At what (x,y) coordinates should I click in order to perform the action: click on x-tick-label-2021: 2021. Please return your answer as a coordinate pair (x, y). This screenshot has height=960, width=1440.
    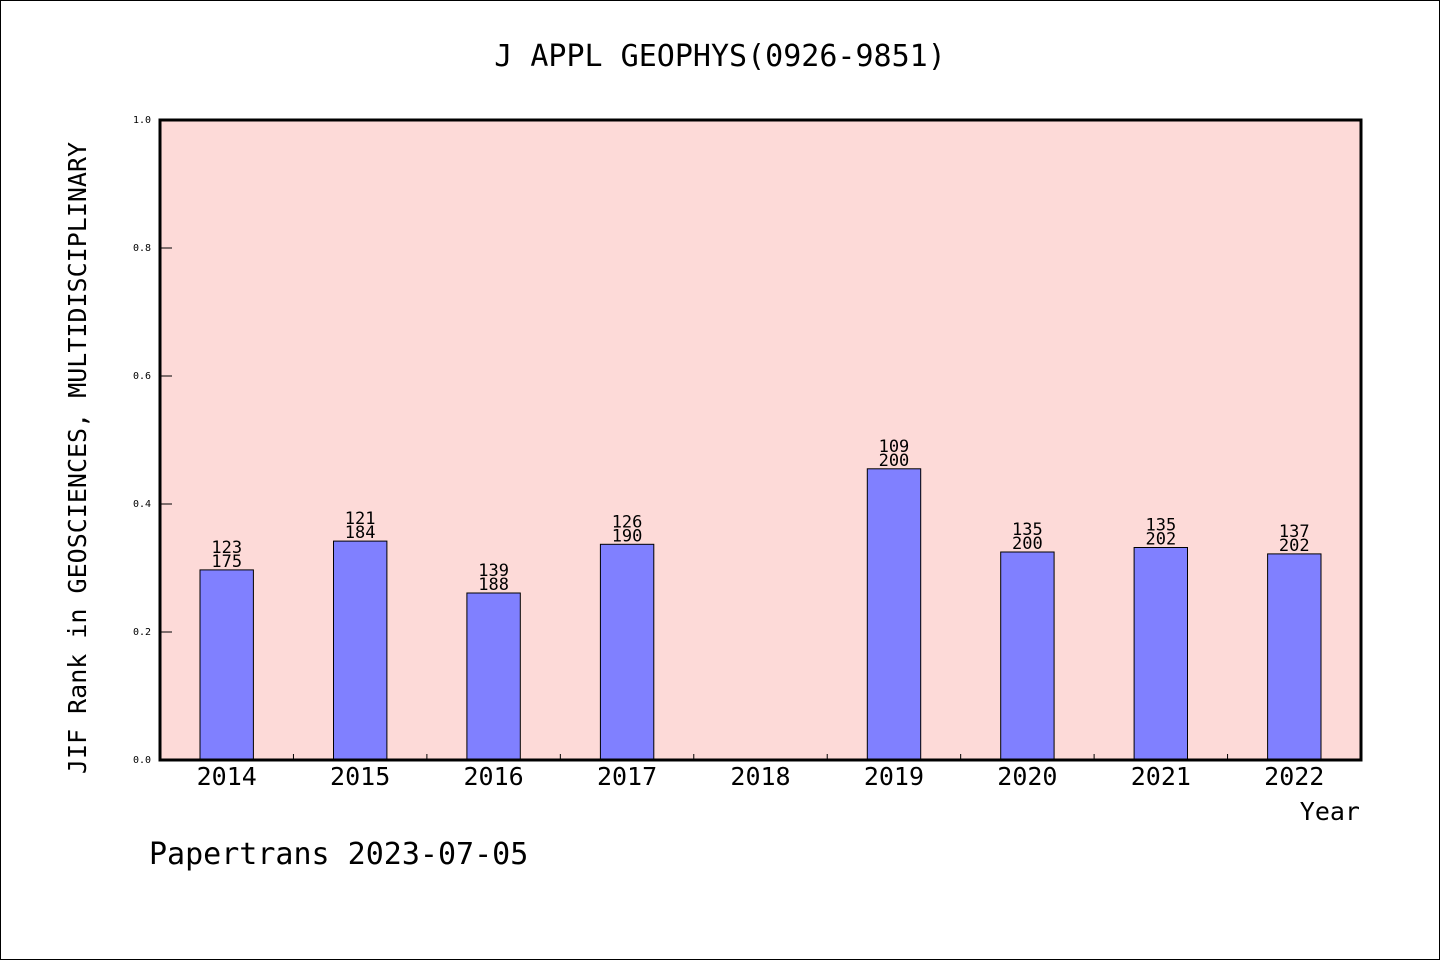
    Looking at the image, I should click on (1161, 776).